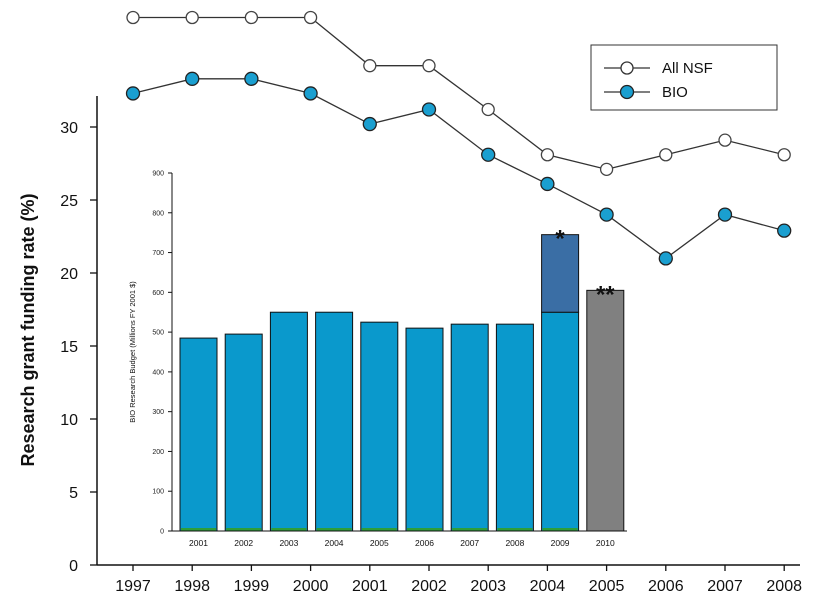 The width and height of the screenshot is (813, 598). Describe the element at coordinates (607, 586) in the screenshot. I see `main-x-tick-label: 2005` at that location.